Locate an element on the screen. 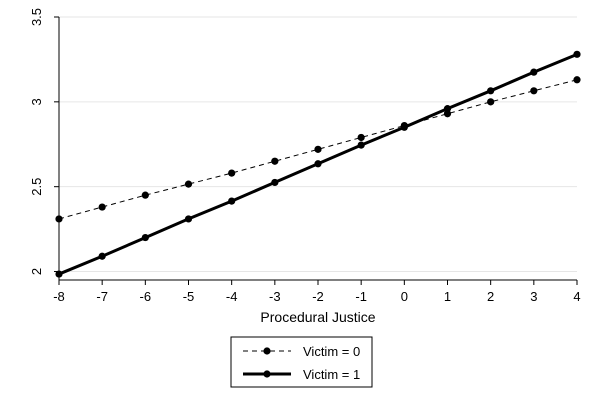  y-tick-label: 2.5 is located at coordinates (36, 187).